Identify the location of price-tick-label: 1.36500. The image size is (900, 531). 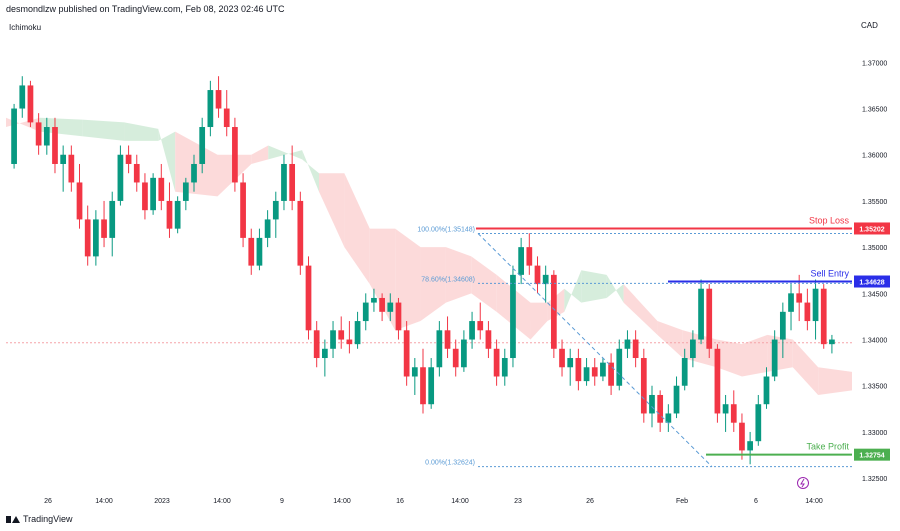
(874, 110).